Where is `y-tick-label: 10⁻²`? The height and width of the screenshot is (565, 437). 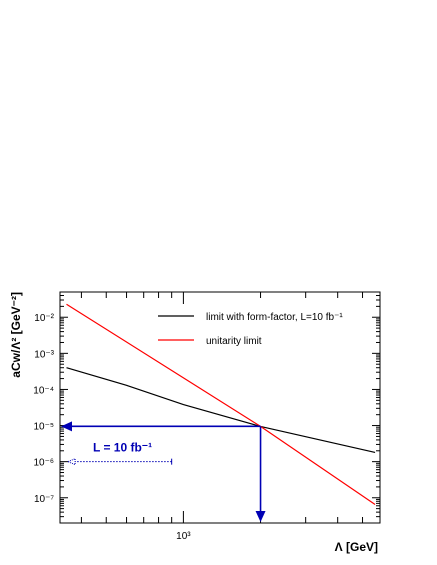 y-tick-label: 10⁻² is located at coordinates (44, 318).